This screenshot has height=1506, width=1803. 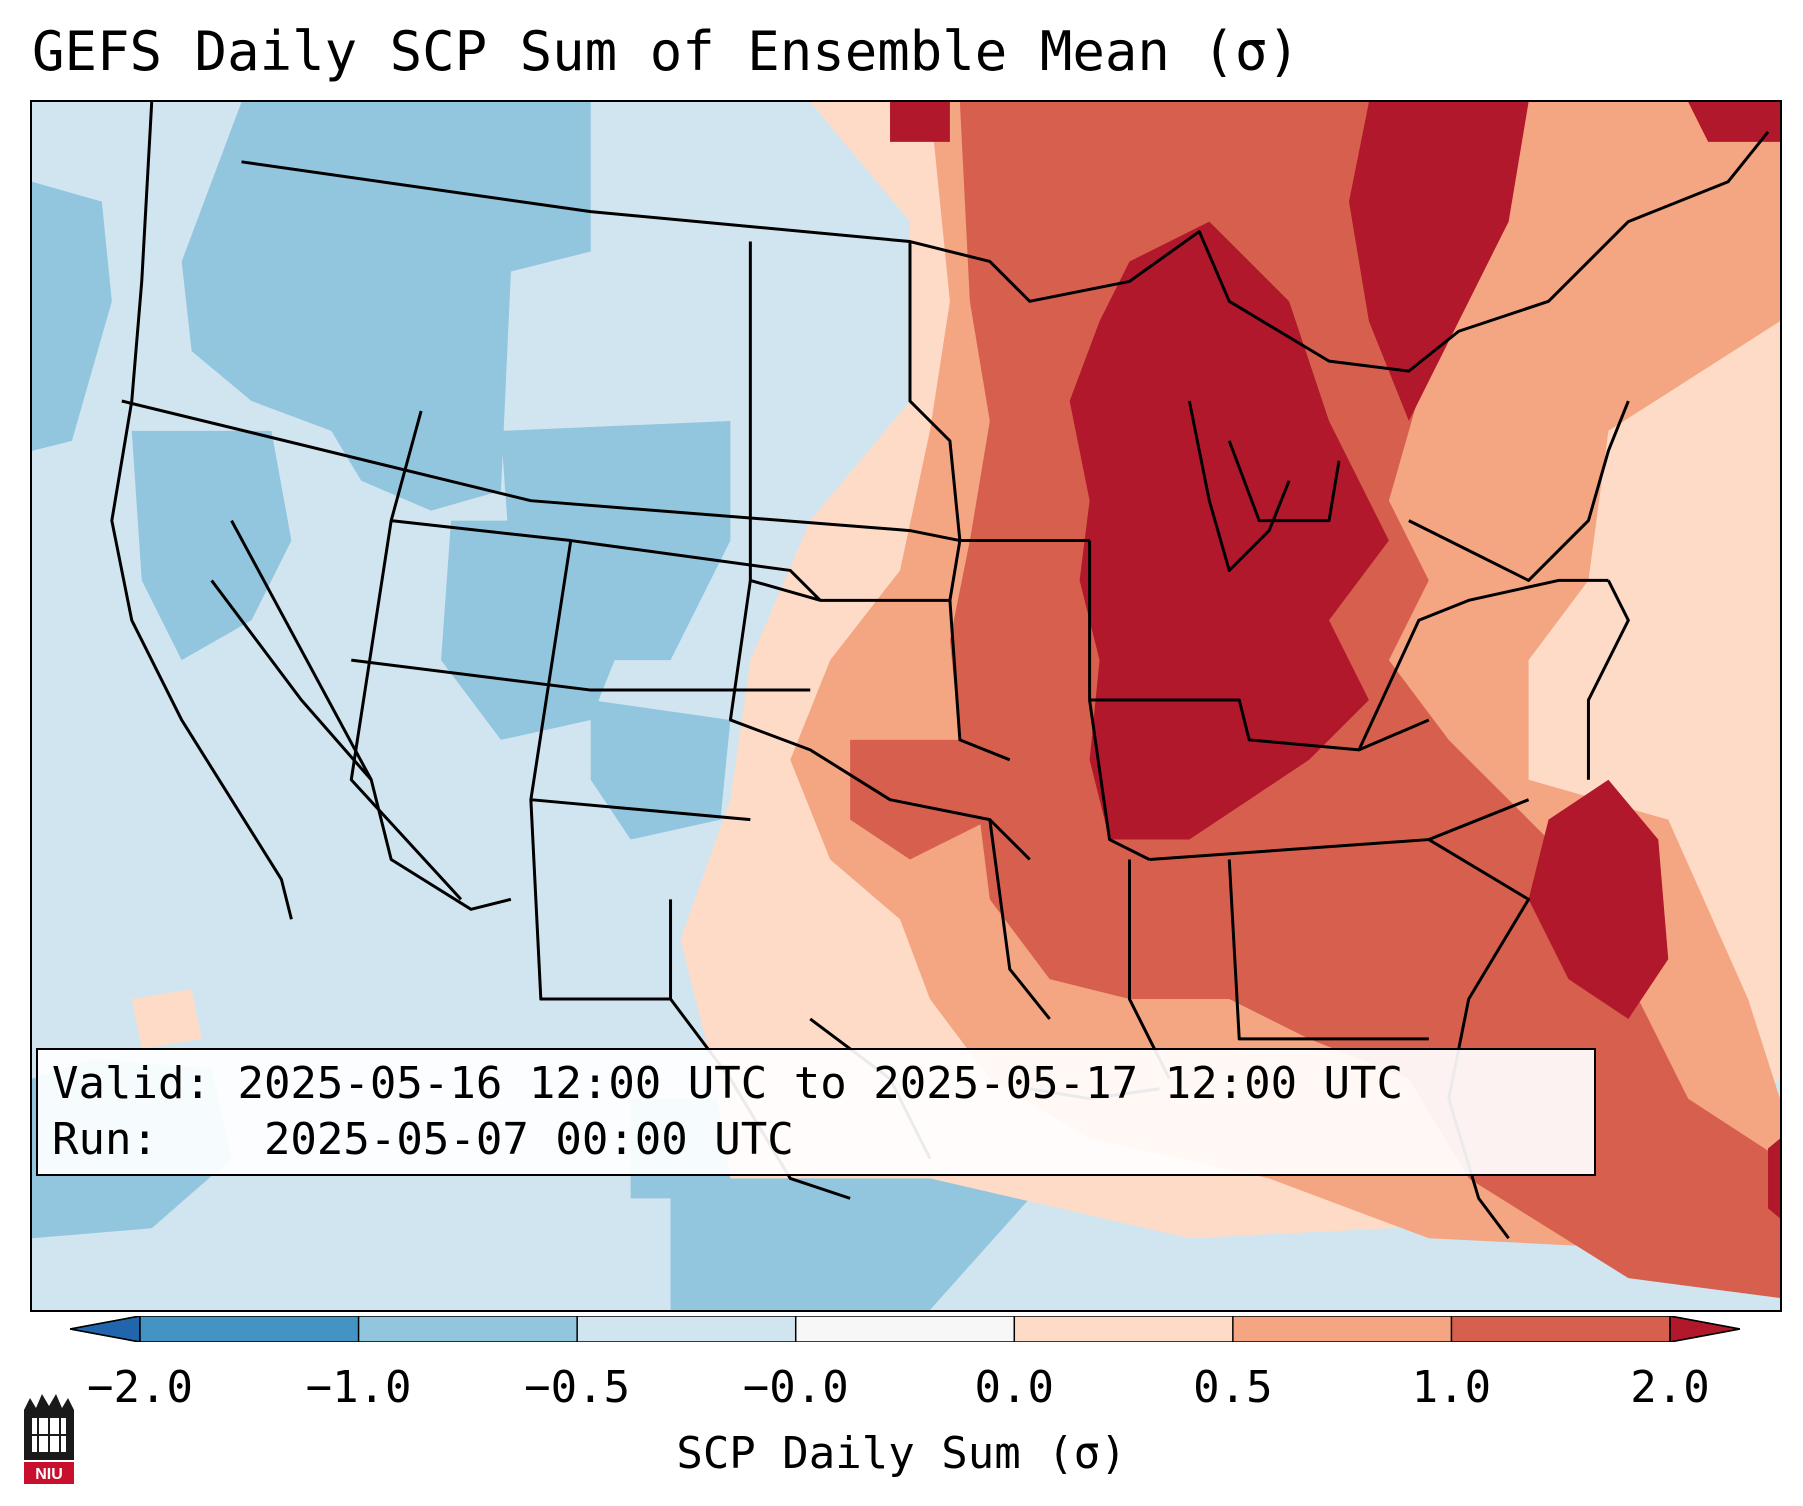 What do you see at coordinates (666, 51) in the screenshot?
I see `map-title: GEFS Daily SCP Sum of Ensemble Mean (σ)` at bounding box center [666, 51].